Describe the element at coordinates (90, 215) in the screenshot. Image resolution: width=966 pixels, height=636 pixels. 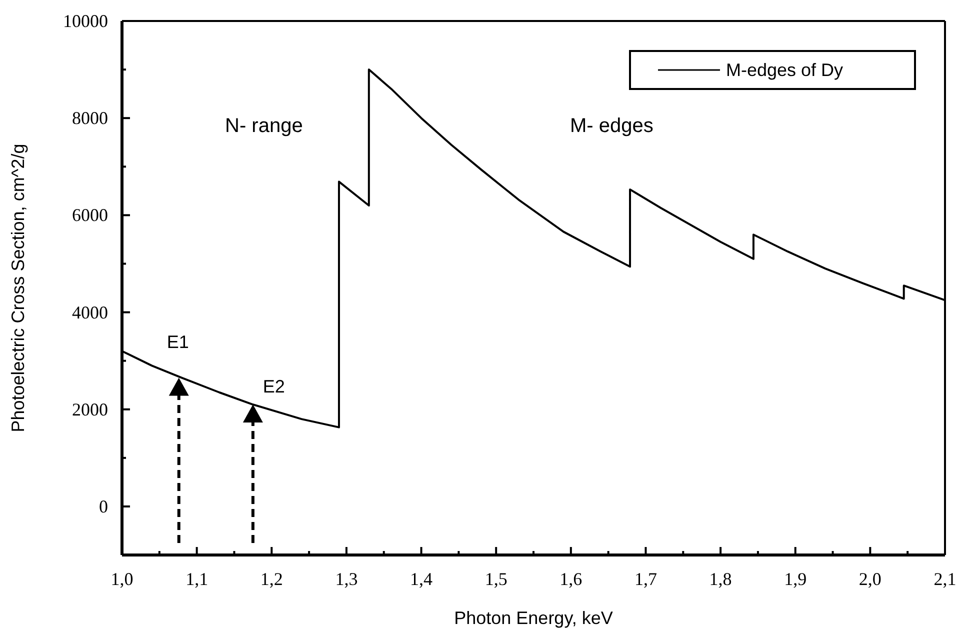
I see `y-tick-label: 6000` at that location.